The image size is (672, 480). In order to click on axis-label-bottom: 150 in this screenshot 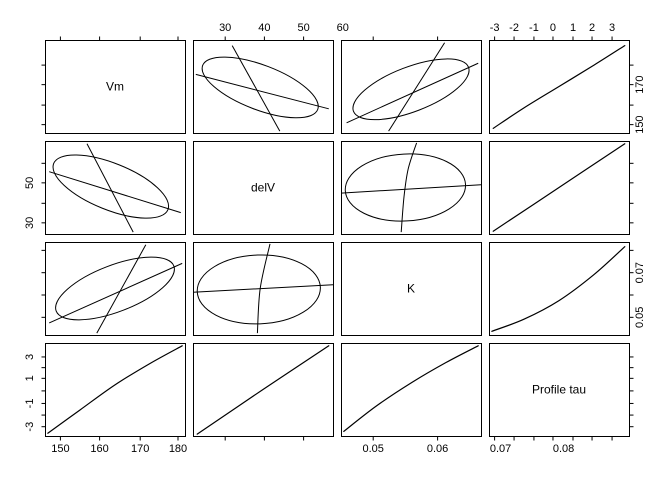, I will do `click(60, 449)`.